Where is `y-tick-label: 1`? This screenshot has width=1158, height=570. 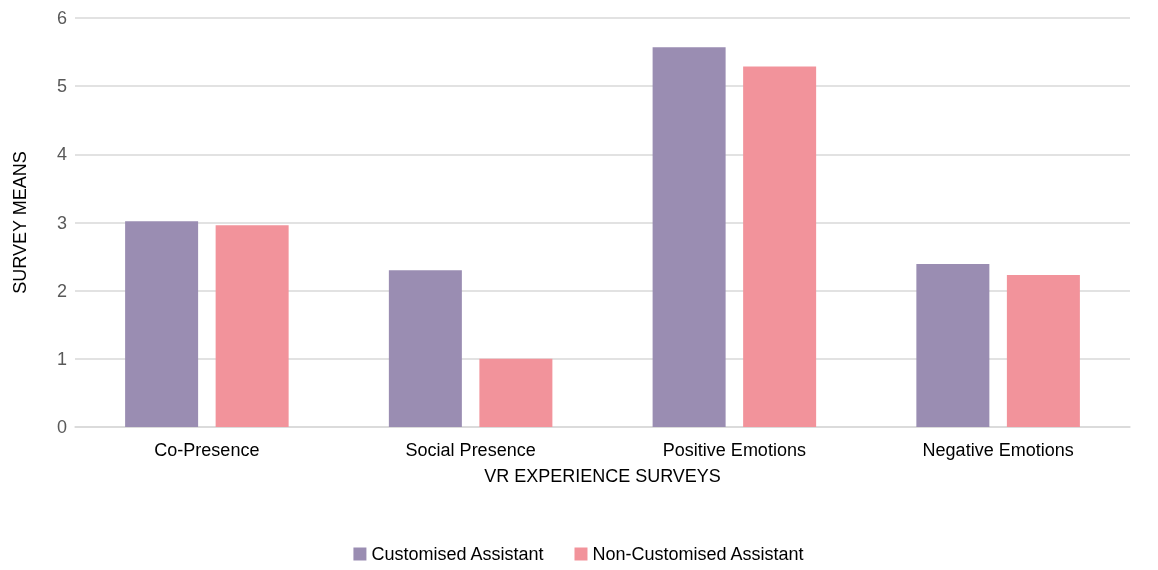
y-tick-label: 1 is located at coordinates (61, 358).